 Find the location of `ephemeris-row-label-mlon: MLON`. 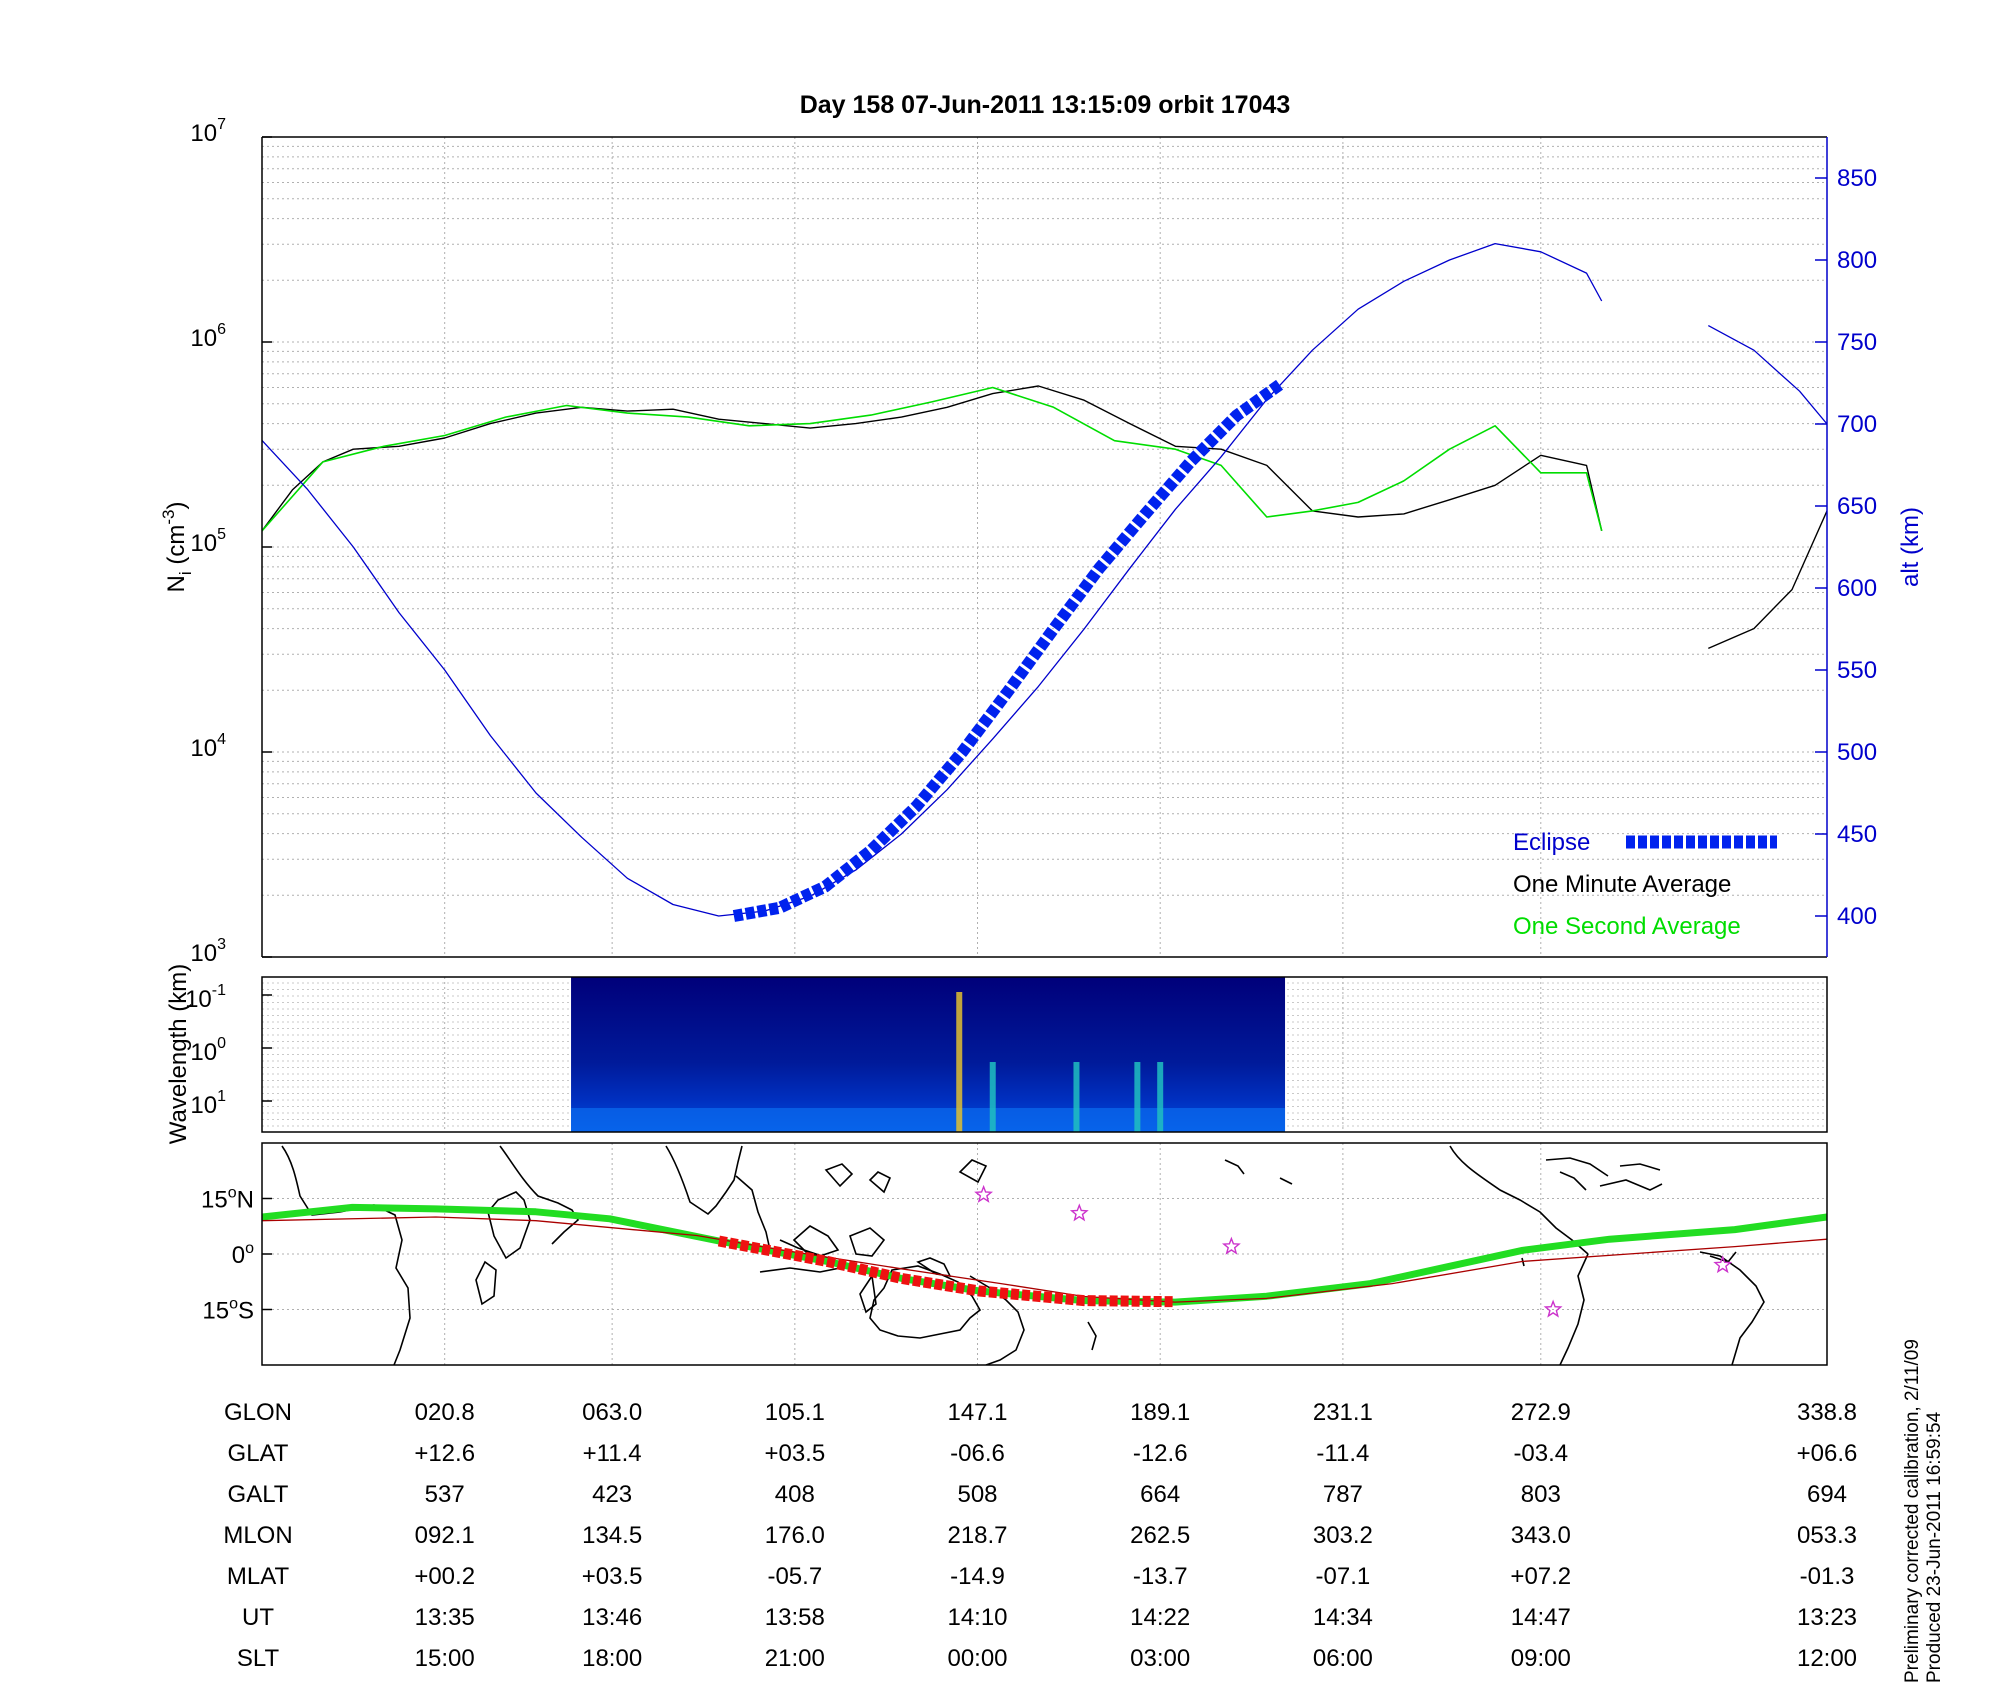

ephemeris-row-label-mlon: MLON is located at coordinates (257, 1535).